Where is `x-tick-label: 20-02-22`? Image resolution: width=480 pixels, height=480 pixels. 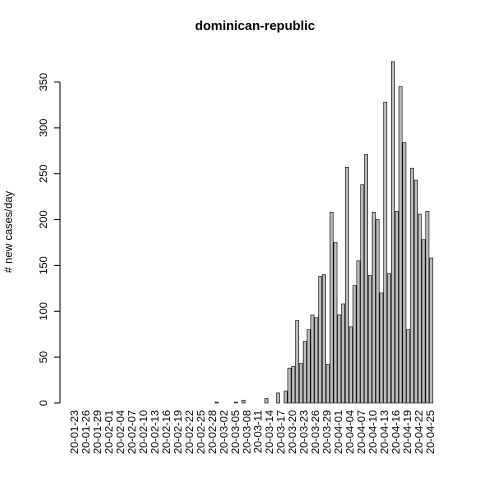
x-tick-label: 20-02-22 is located at coordinates (190, 432).